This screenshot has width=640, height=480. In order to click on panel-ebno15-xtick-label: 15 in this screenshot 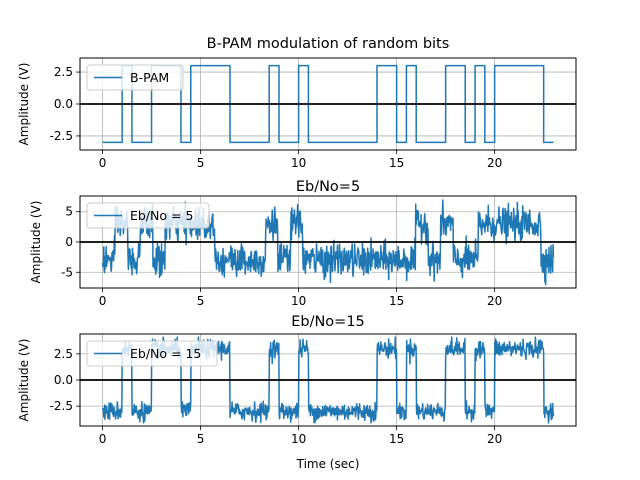, I will do `click(396, 439)`.